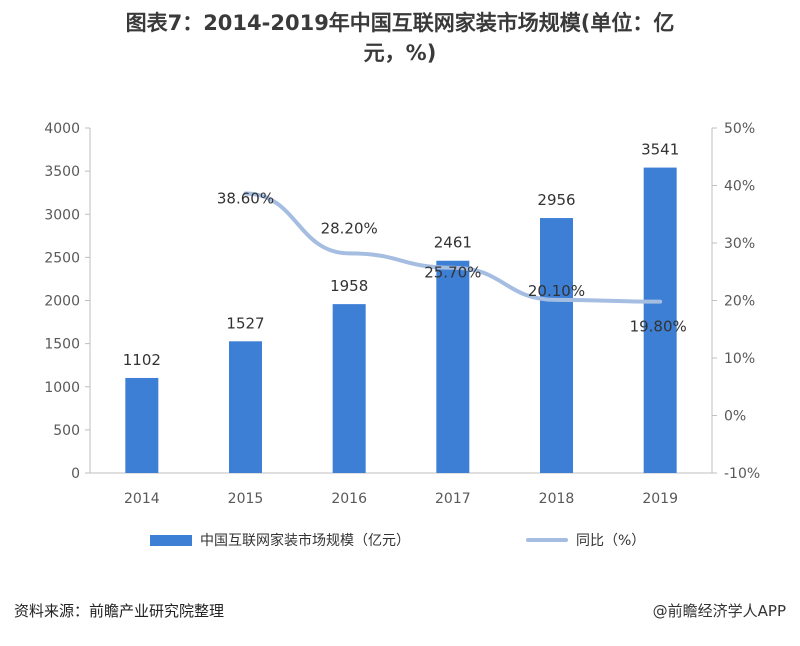 The height and width of the screenshot is (646, 800). Describe the element at coordinates (75, 474) in the screenshot. I see `left-axis-tick-label: 0` at that location.